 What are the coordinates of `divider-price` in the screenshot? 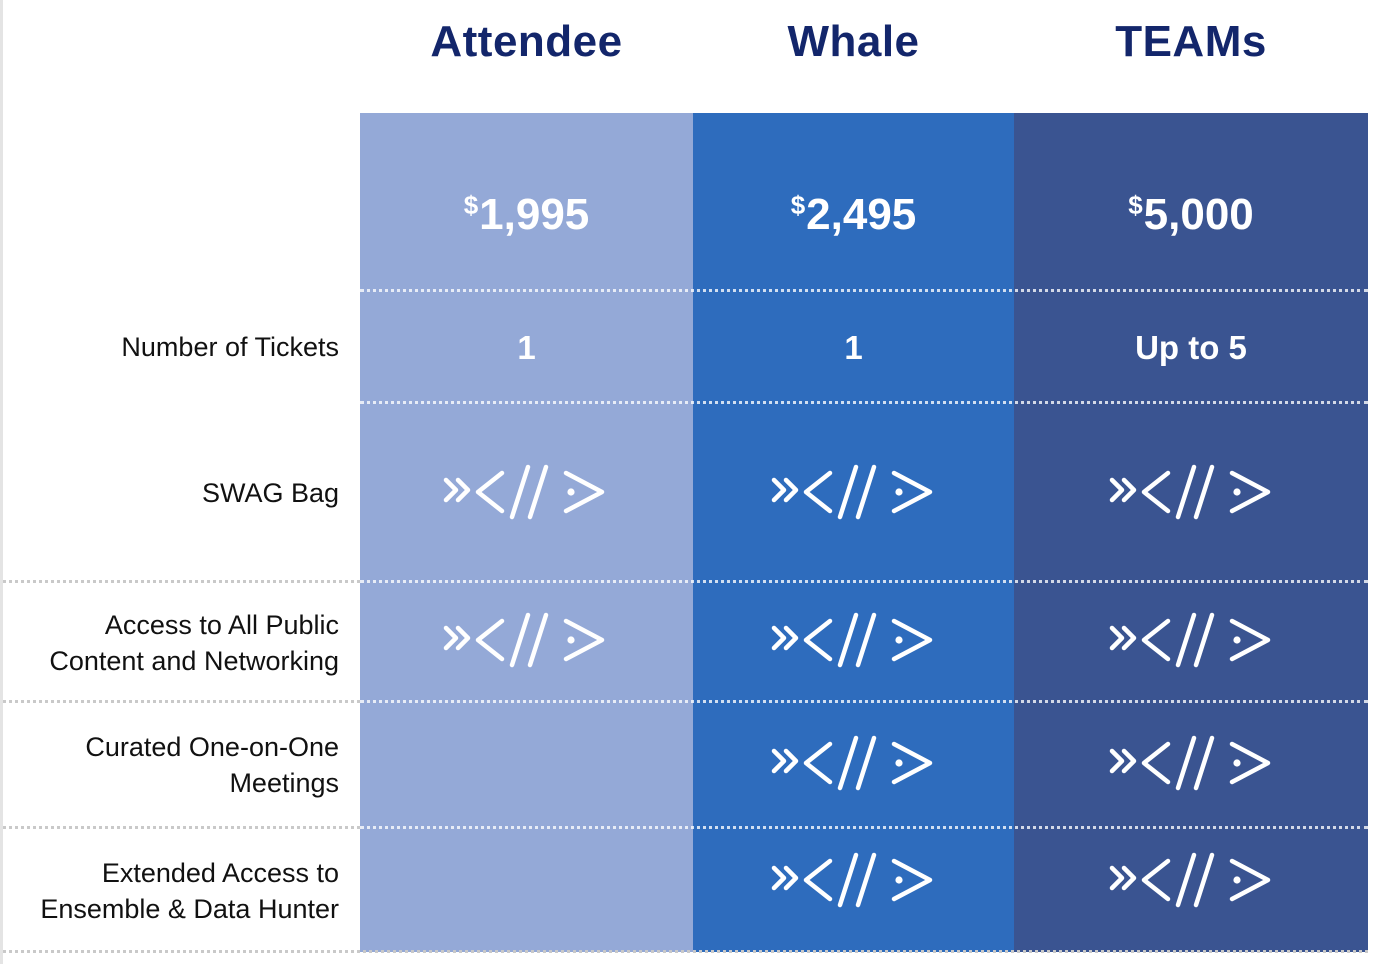 It's located at (864, 290).